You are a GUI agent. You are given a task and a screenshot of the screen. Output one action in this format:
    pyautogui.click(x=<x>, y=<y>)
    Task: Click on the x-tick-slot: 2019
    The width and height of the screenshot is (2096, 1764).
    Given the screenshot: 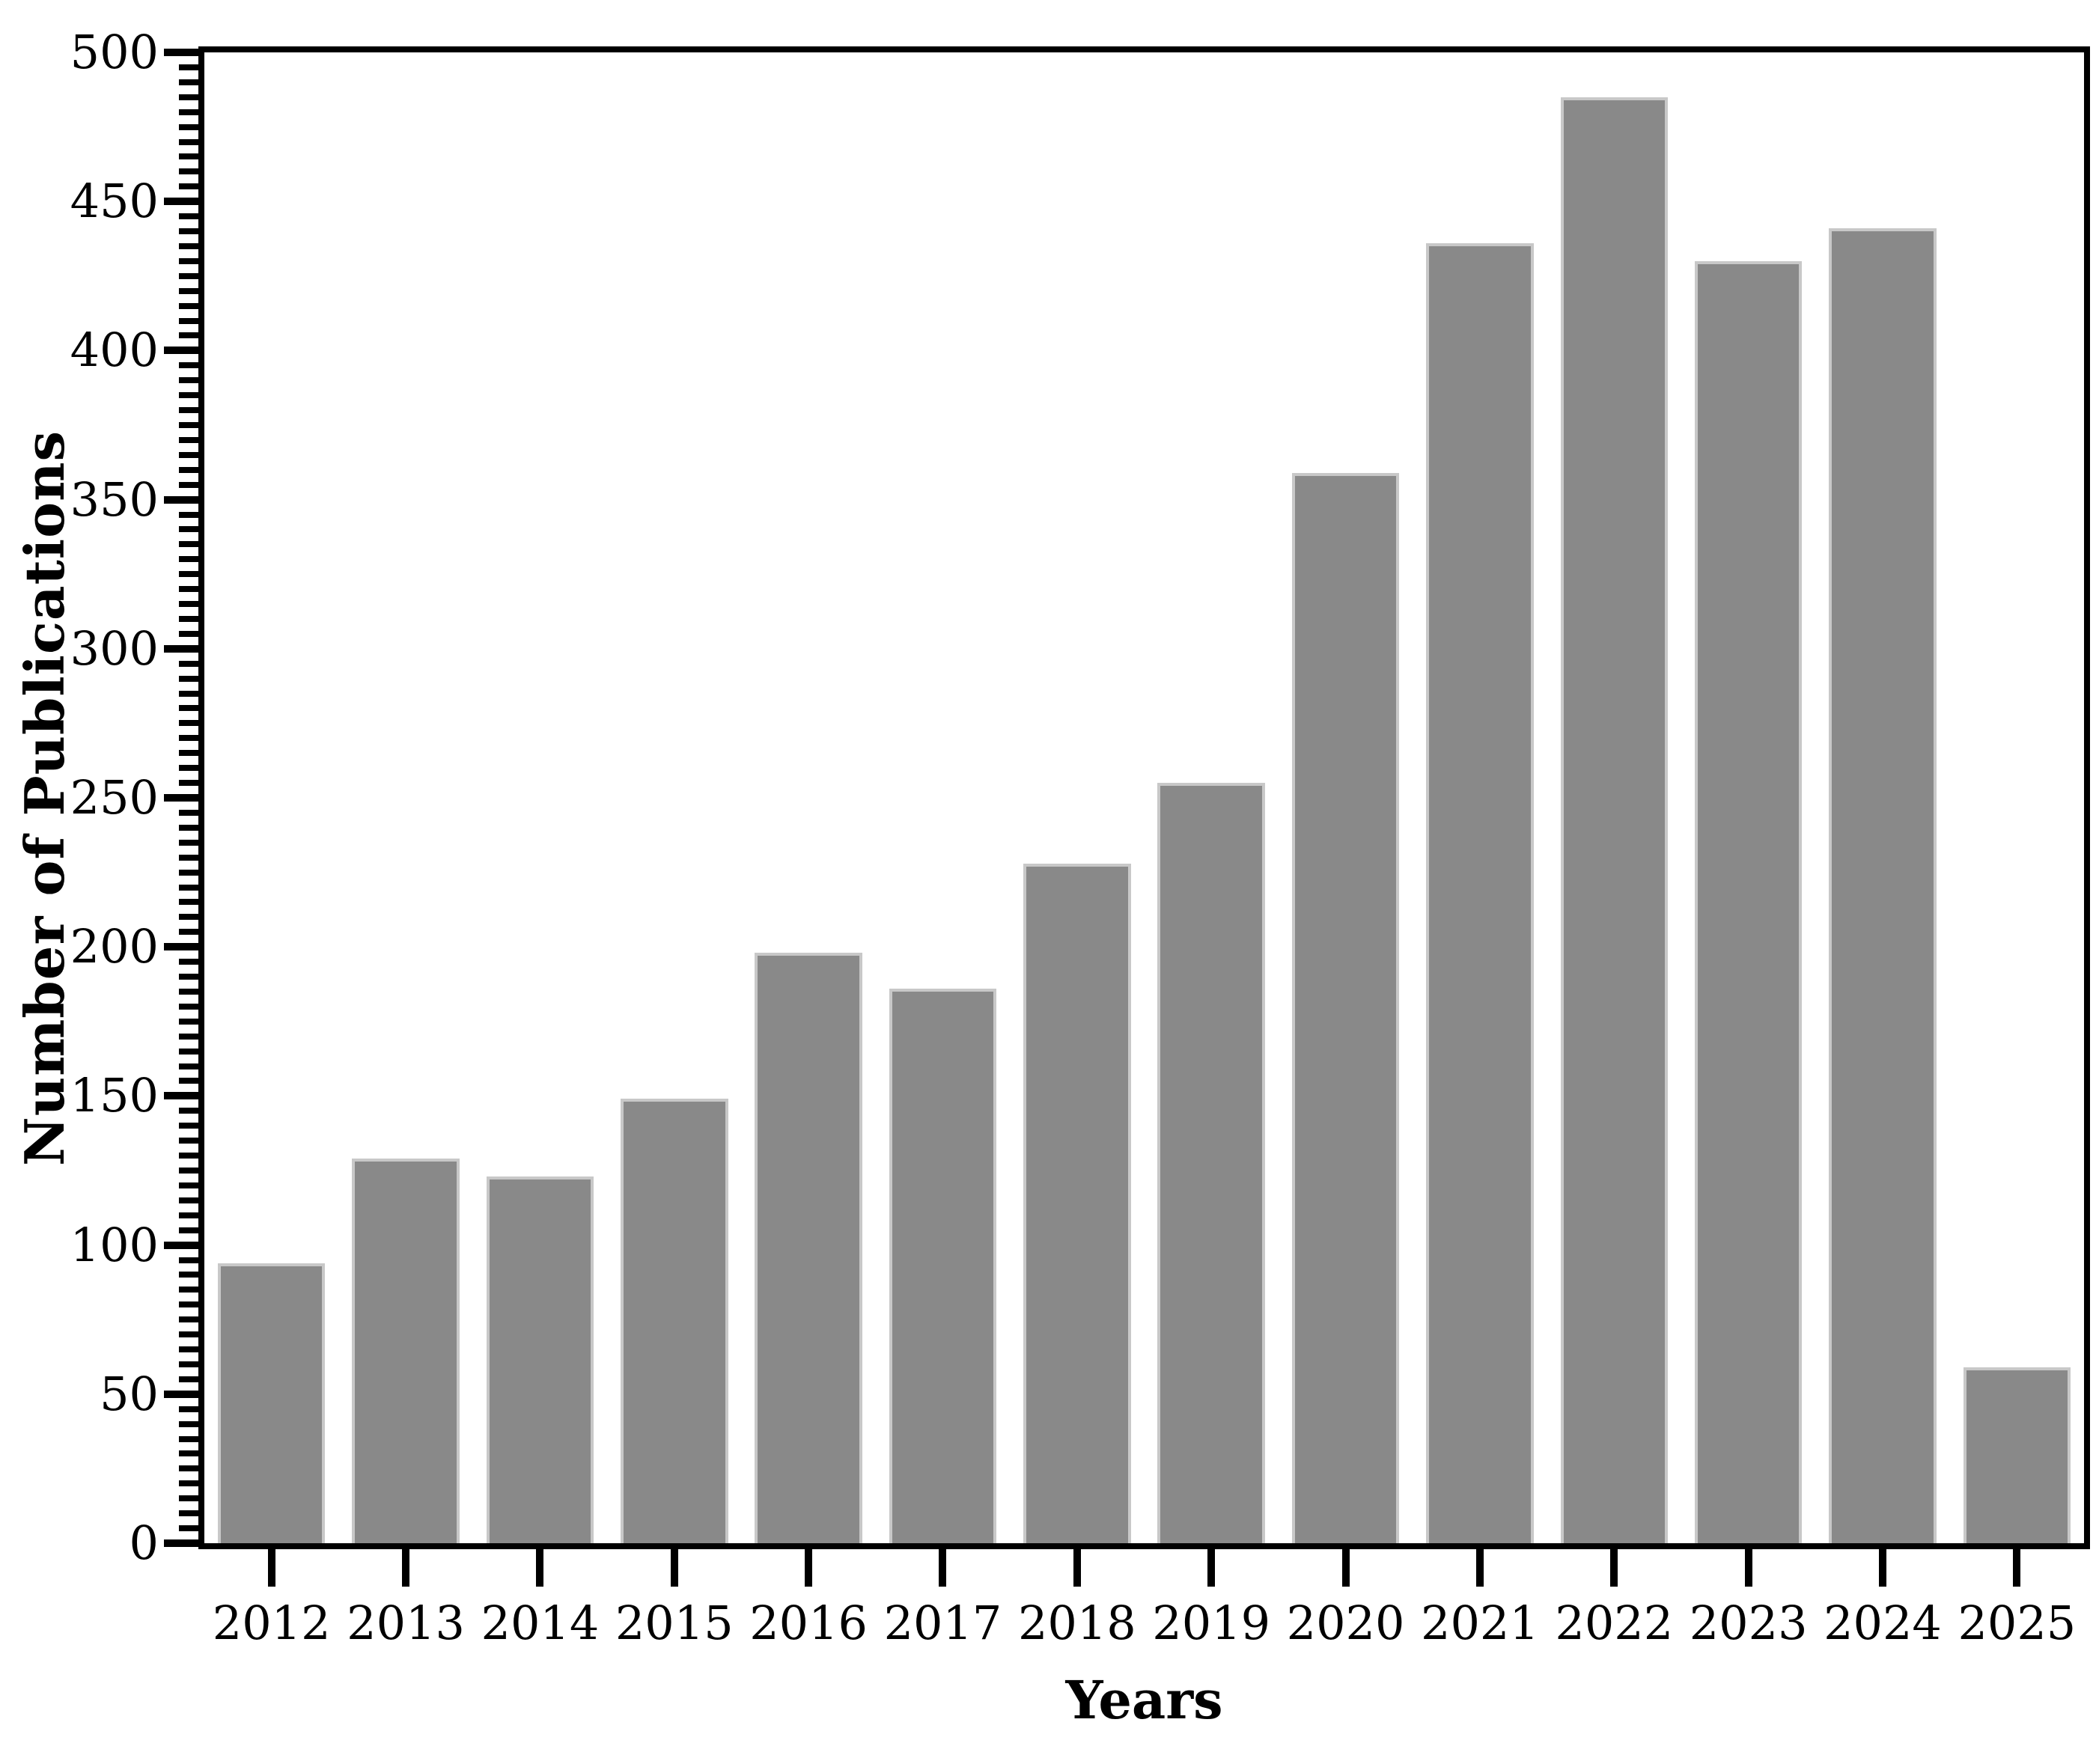 What is the action you would take?
    pyautogui.click(x=1212, y=1597)
    